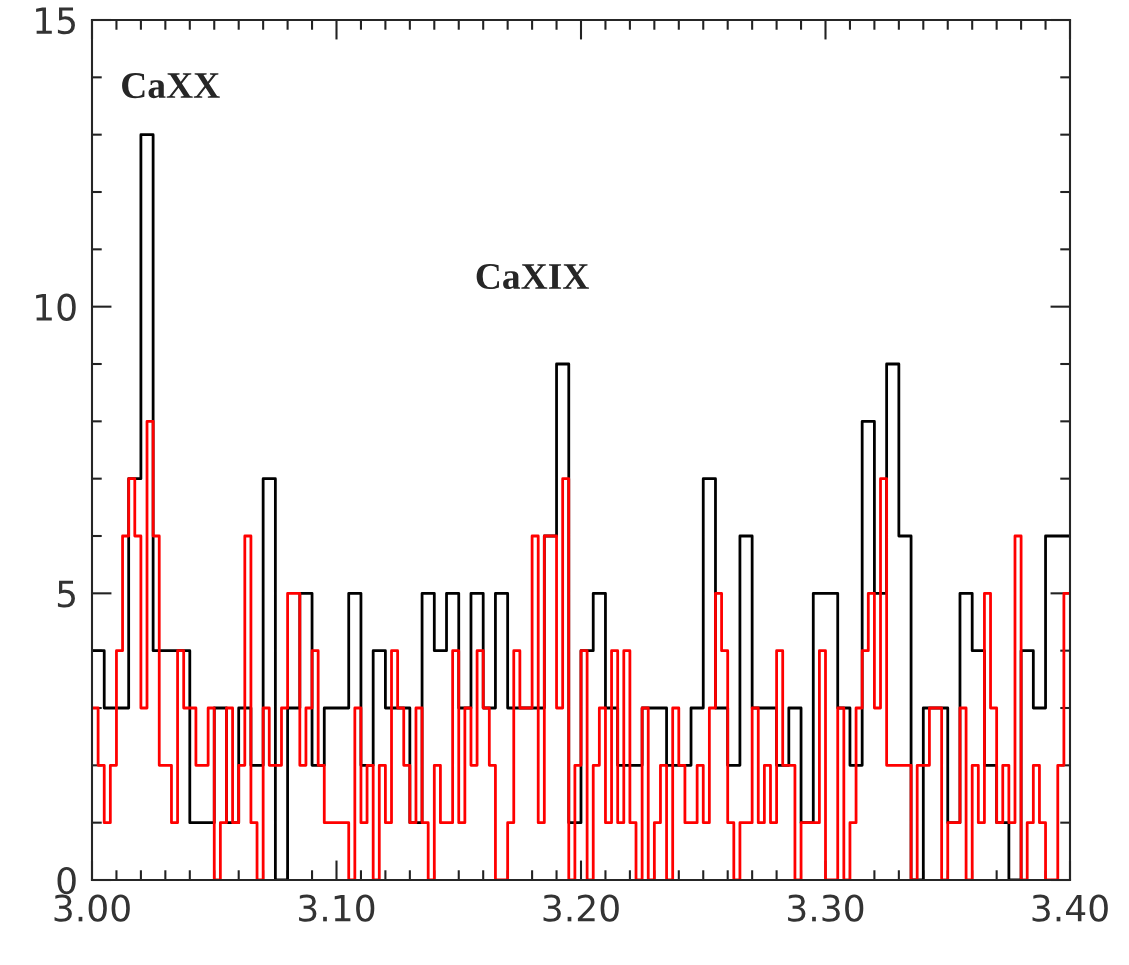 This screenshot has width=1129, height=965. What do you see at coordinates (337, 908) in the screenshot?
I see `x-tick-label: 3.10` at bounding box center [337, 908].